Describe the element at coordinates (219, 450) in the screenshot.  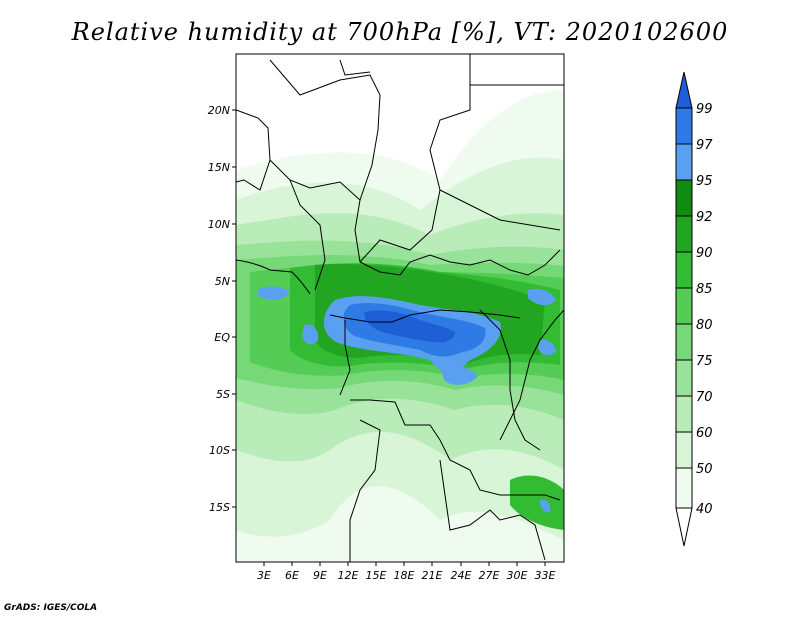
I see `lat-tick-label: 10S` at that location.